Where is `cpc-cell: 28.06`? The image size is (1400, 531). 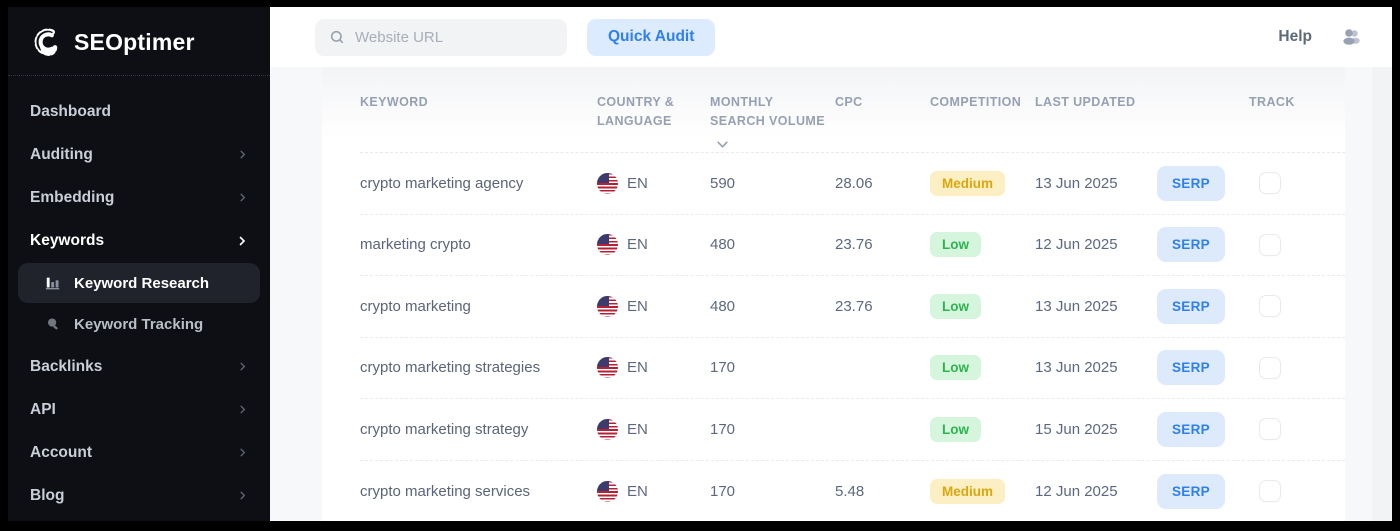 cpc-cell: 28.06 is located at coordinates (854, 183).